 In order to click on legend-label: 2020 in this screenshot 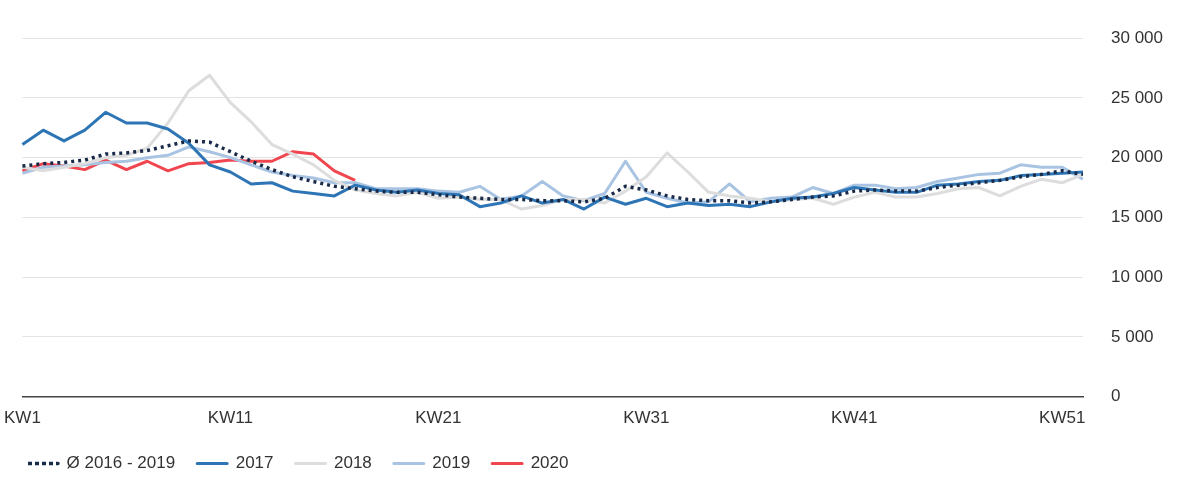, I will do `click(549, 463)`.